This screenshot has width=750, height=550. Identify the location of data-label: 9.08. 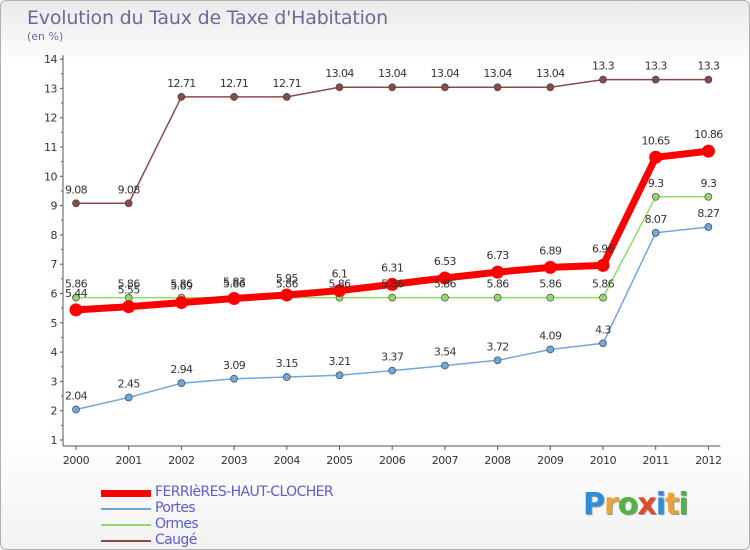
(129, 189).